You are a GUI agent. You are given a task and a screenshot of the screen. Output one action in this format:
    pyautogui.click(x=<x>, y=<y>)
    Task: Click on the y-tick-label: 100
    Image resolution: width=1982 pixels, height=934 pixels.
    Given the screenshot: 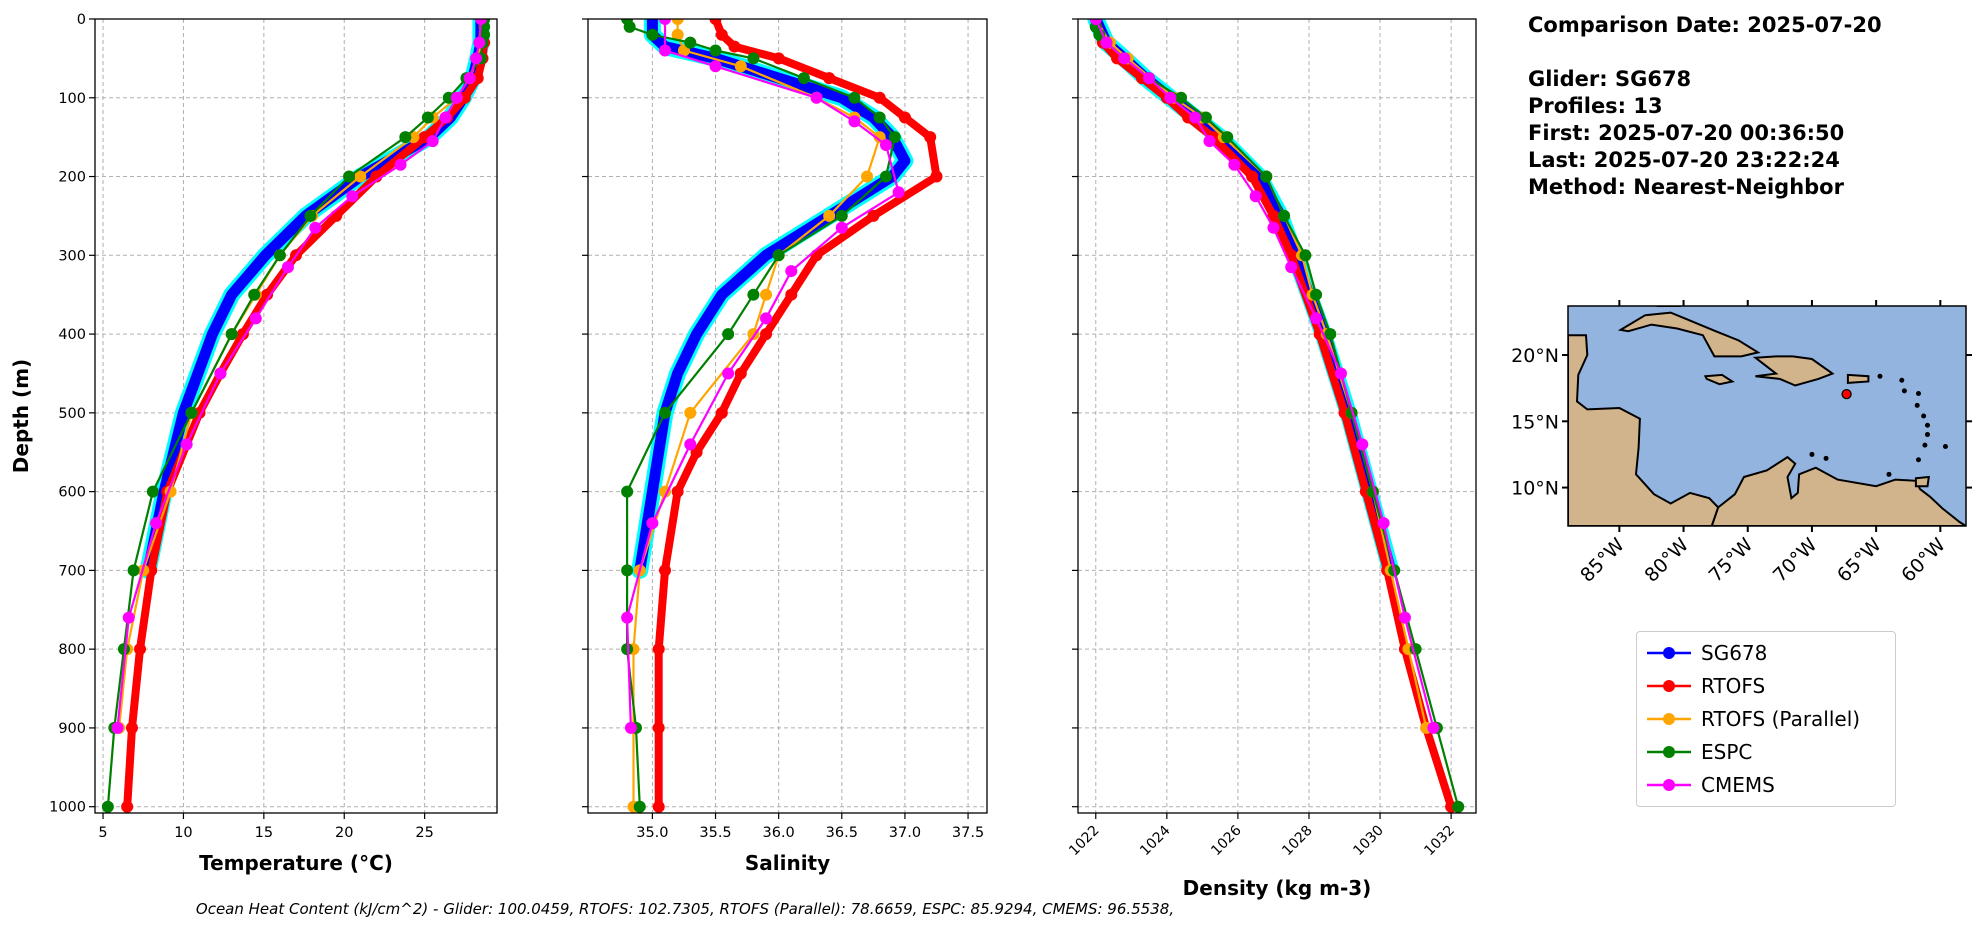 What is the action you would take?
    pyautogui.click(x=72, y=99)
    